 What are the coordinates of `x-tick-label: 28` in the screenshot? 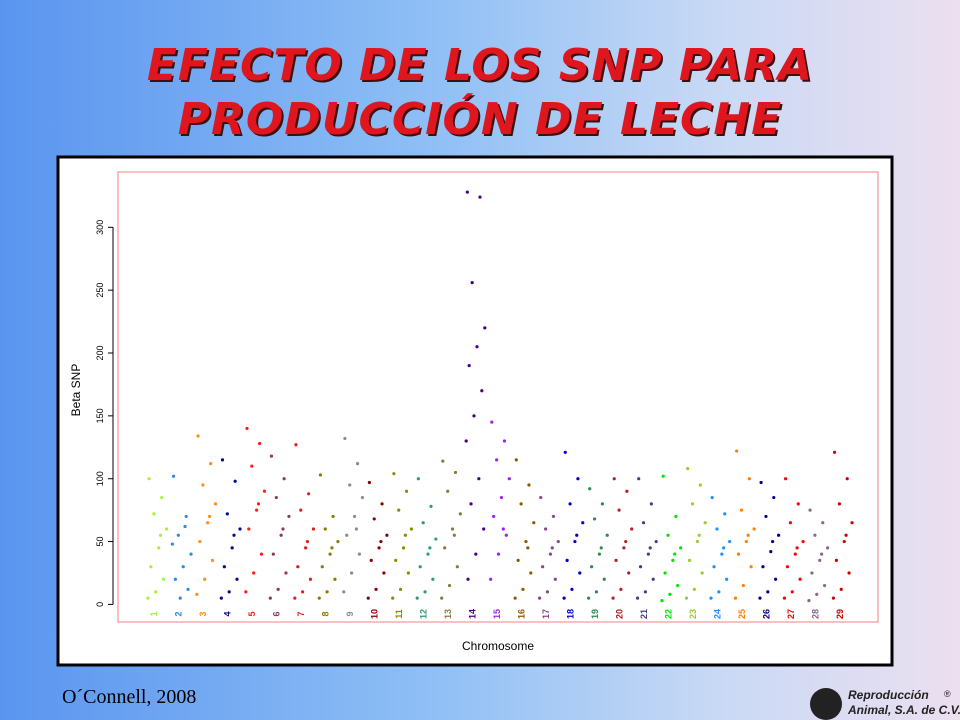 It's located at (815, 614).